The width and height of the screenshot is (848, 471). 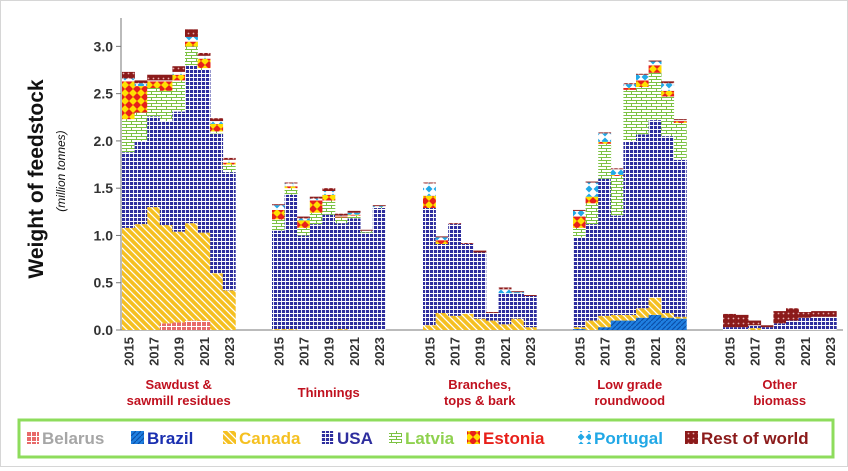 What do you see at coordinates (104, 330) in the screenshot?
I see `y-tick-label: 0.0` at bounding box center [104, 330].